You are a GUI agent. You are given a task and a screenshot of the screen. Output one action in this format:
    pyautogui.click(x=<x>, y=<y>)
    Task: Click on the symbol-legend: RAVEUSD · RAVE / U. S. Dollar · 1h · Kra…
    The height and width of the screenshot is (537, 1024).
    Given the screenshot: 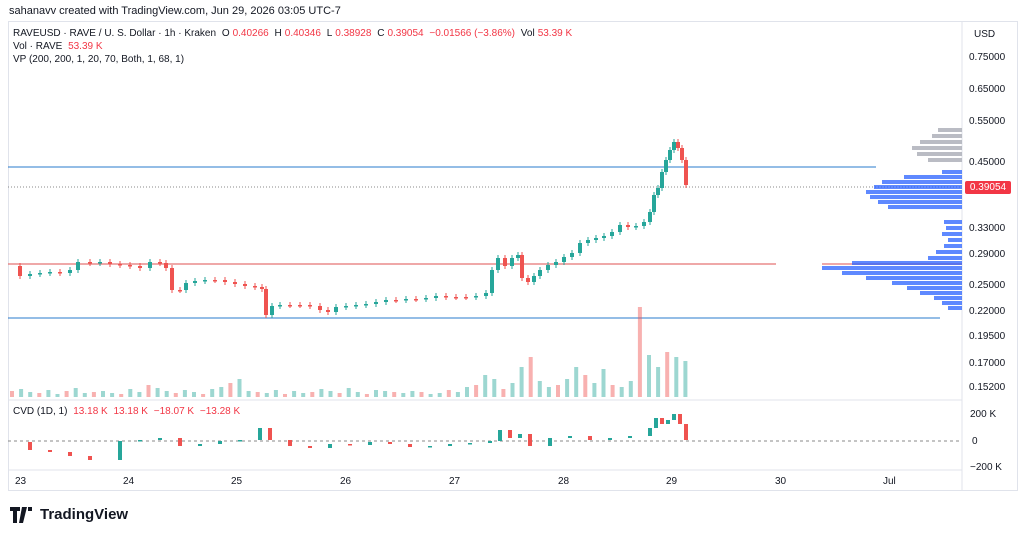 What is the action you would take?
    pyautogui.click(x=294, y=33)
    